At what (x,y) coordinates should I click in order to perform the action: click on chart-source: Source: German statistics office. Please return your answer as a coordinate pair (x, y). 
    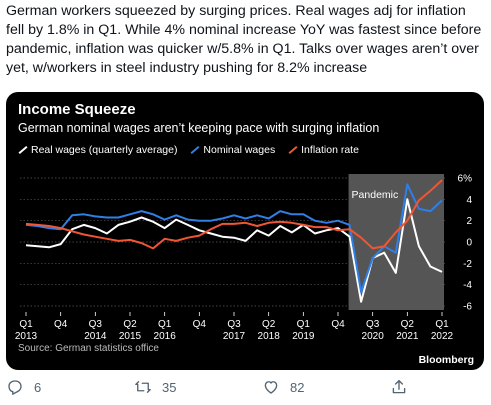
    Looking at the image, I should click on (88, 348).